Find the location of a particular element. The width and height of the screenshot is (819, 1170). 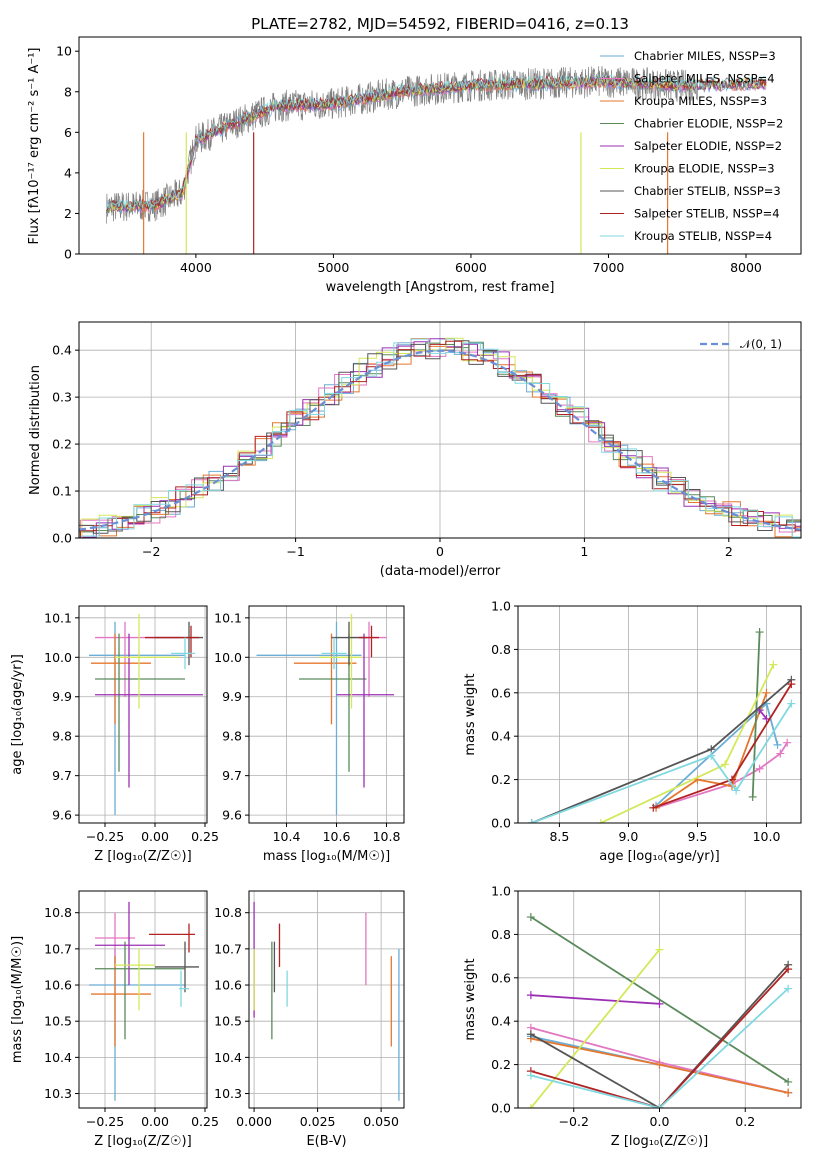

x-tick-label: 0.025 is located at coordinates (318, 1121).